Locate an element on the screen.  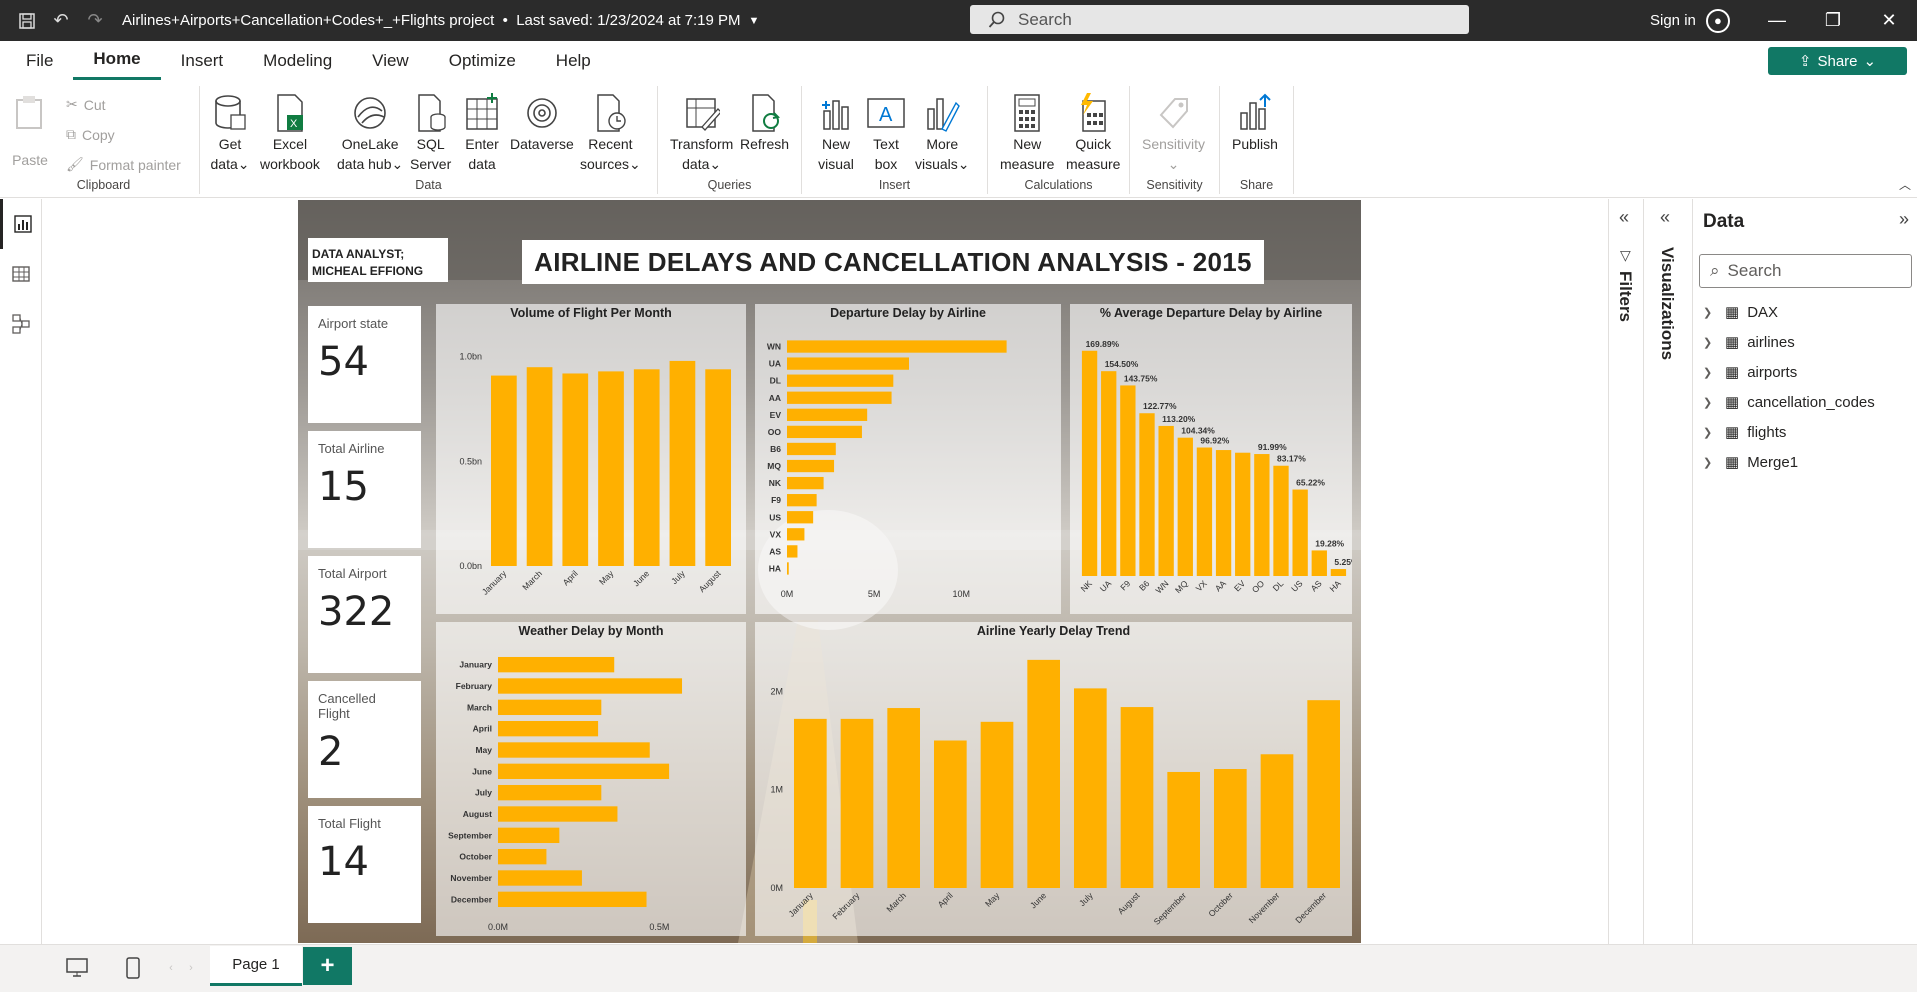
page-tabs-bar: ‹ › Page 1 + is located at coordinates (958, 968).